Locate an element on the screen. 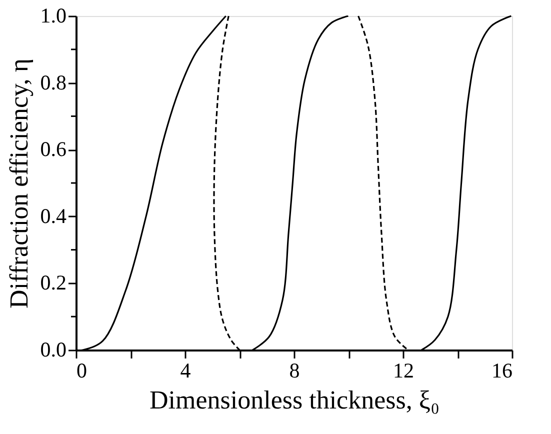 The width and height of the screenshot is (551, 434). y-axis-title: Diffraction efficiency, η is located at coordinates (19, 183).